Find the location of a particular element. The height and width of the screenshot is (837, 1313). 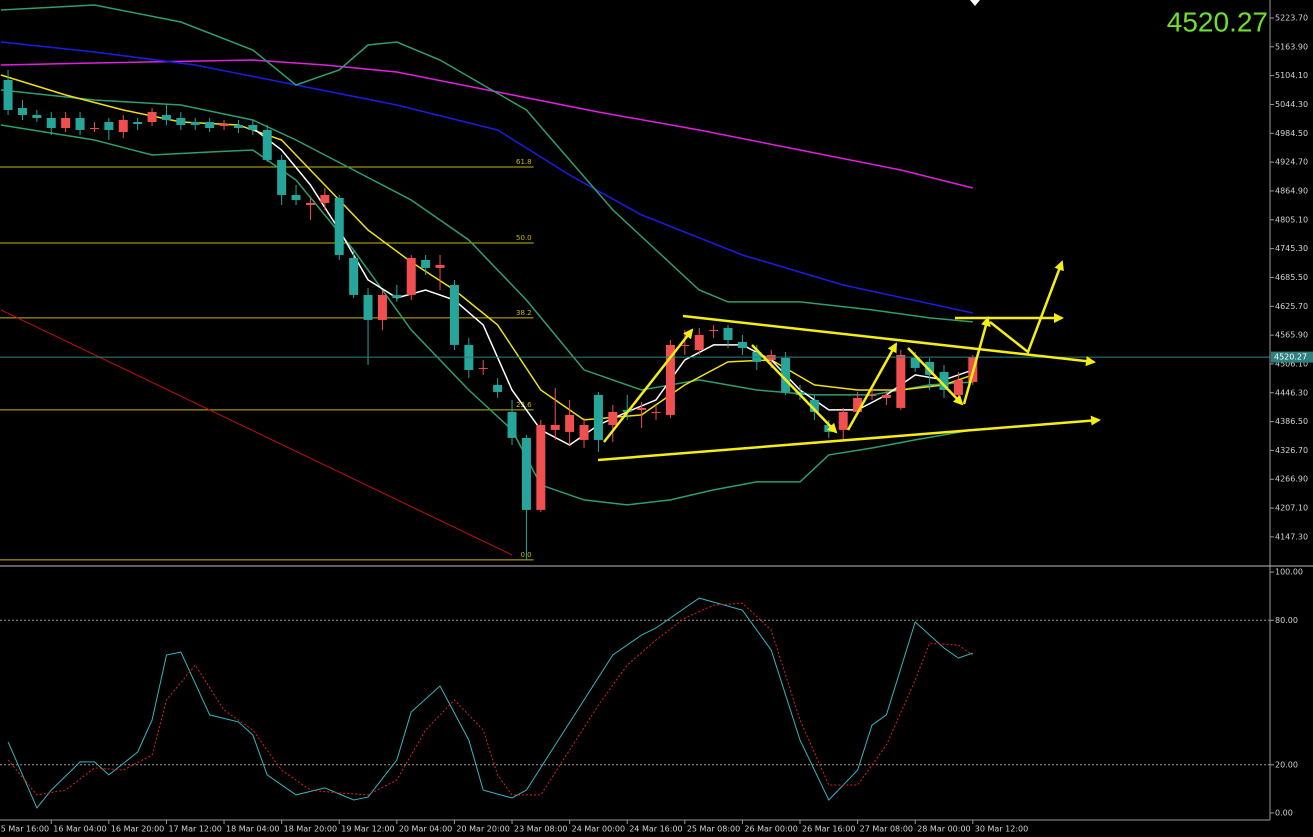

y-tick-label: 4266.90 is located at coordinates (1291, 479).